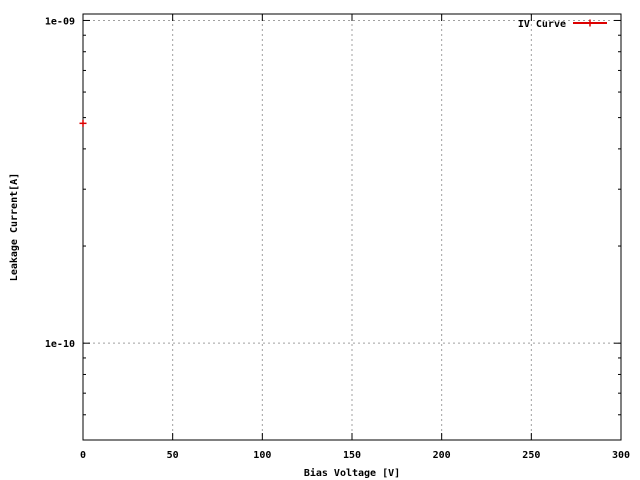 The width and height of the screenshot is (640, 480). What do you see at coordinates (60, 344) in the screenshot?
I see `y-tick-label: 1e-10` at bounding box center [60, 344].